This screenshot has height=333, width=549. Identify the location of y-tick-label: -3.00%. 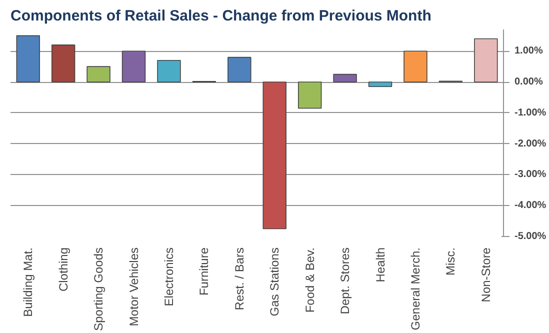
(530, 174).